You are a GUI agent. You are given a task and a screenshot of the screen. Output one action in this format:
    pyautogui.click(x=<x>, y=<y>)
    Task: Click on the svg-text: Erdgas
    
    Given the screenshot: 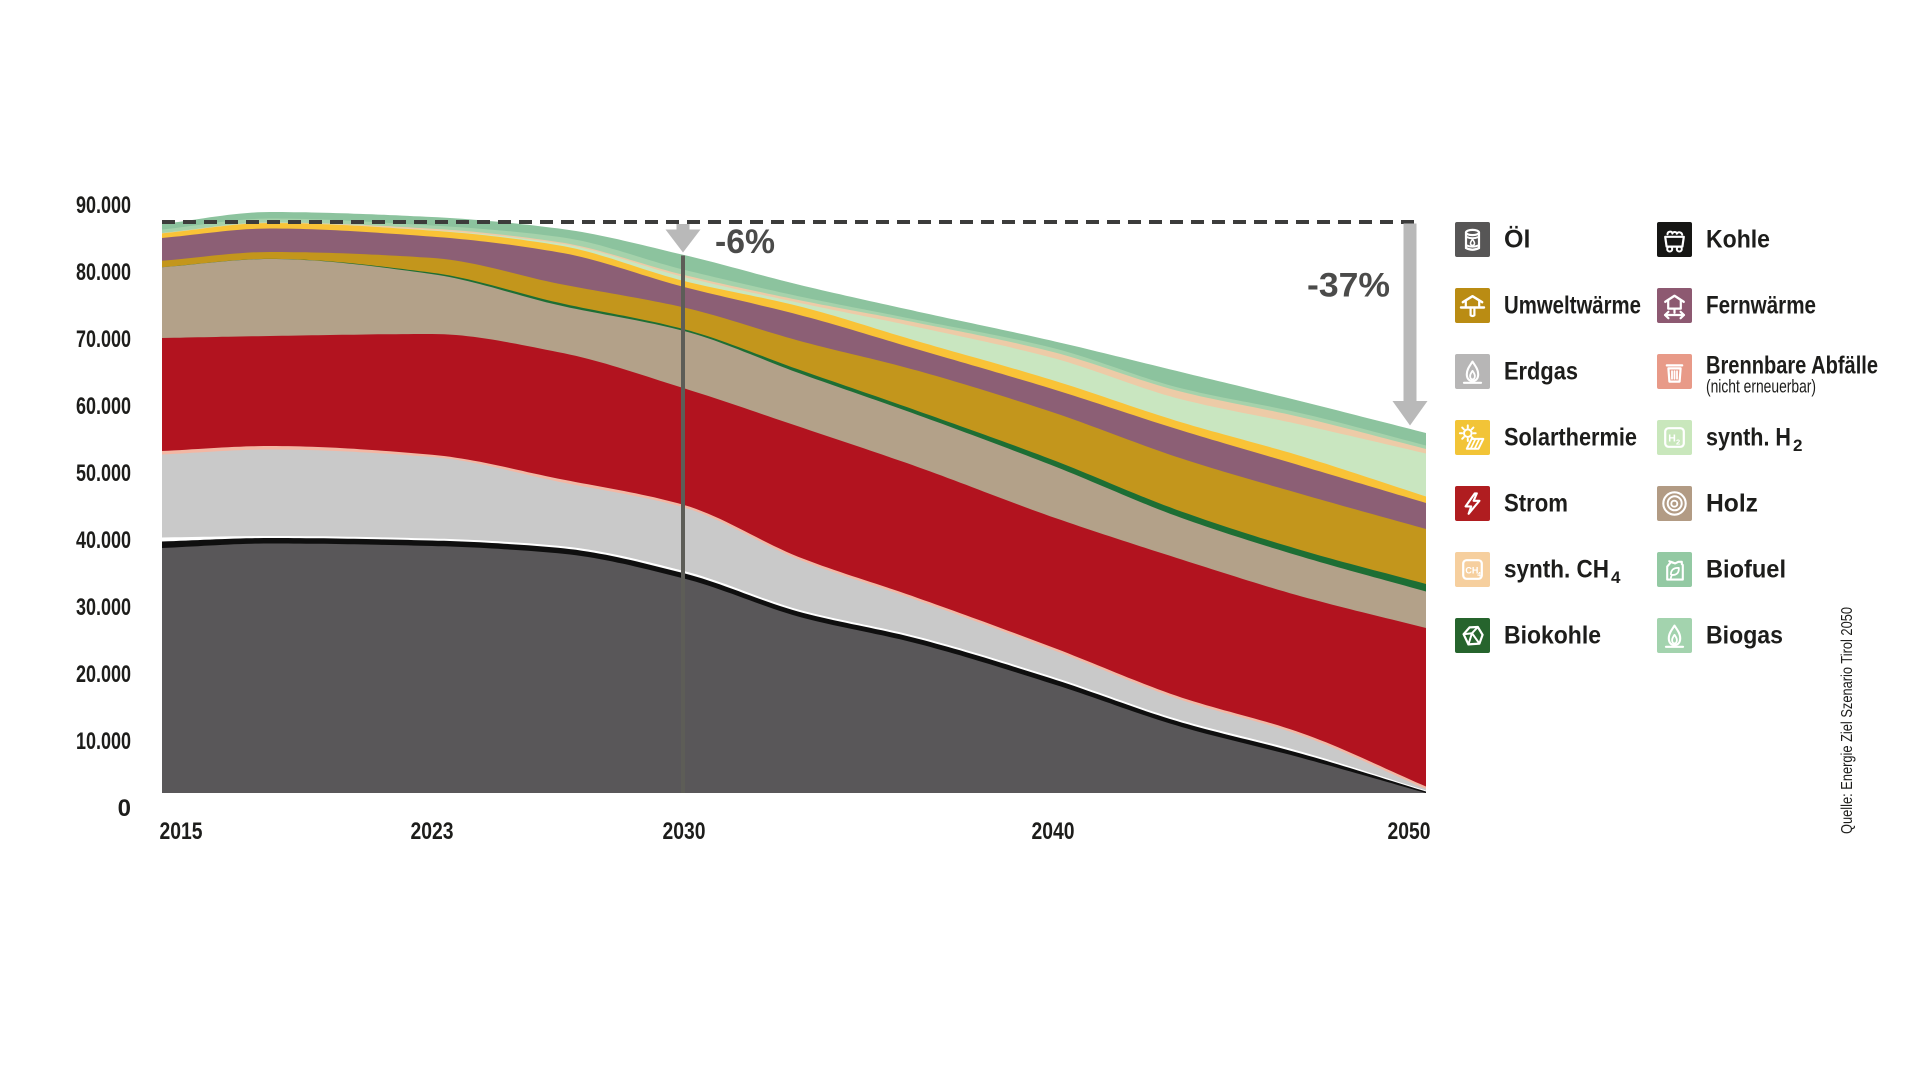 What is the action you would take?
    pyautogui.click(x=1541, y=372)
    